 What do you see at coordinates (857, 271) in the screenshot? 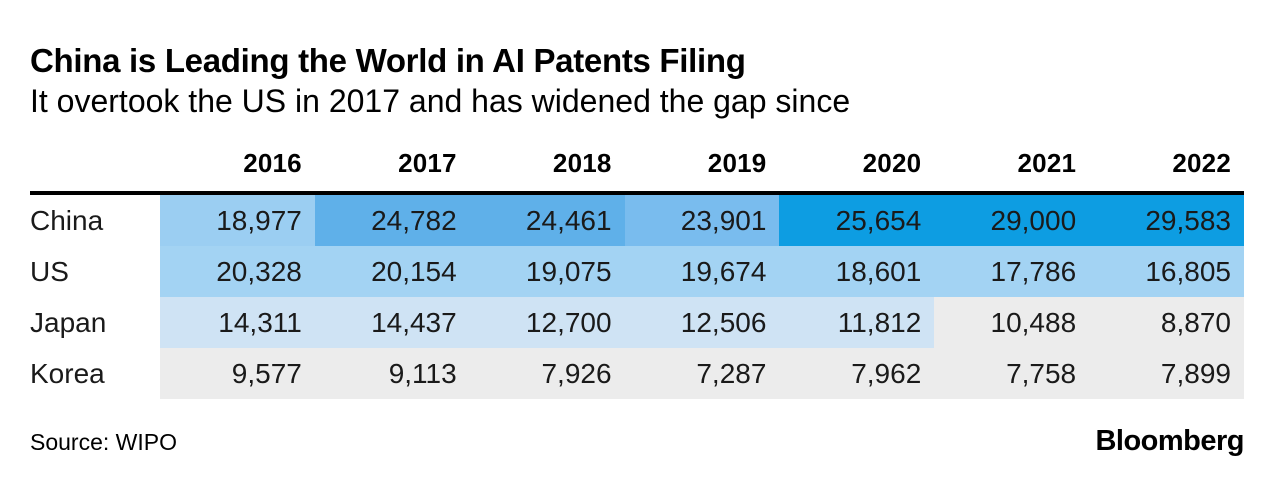
I see `table-cell: 18,601` at bounding box center [857, 271].